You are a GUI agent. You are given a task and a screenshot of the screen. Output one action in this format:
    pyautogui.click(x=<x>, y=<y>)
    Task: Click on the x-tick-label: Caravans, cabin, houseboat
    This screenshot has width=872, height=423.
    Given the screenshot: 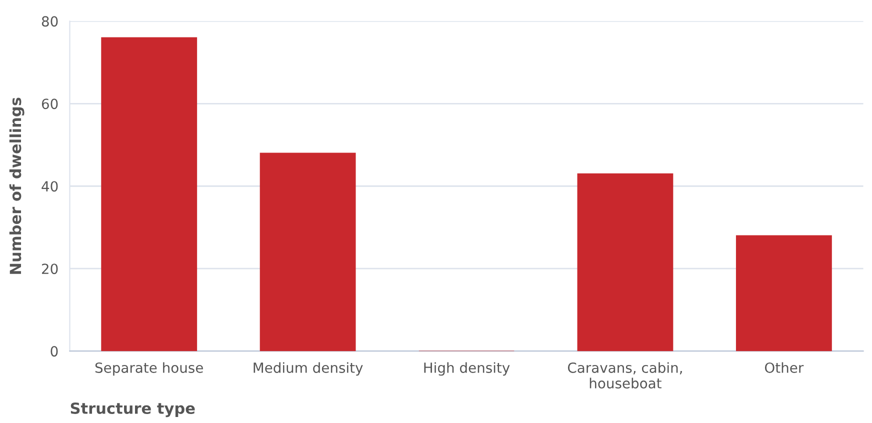 What is the action you would take?
    pyautogui.click(x=625, y=375)
    